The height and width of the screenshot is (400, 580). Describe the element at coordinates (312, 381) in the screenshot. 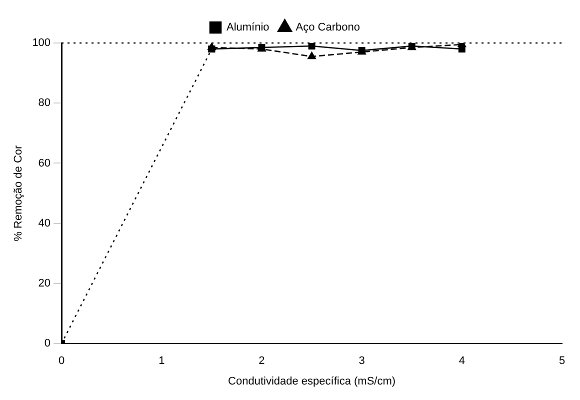

I see `x-axis-title: Condutividade específica (mS/cm)` at that location.